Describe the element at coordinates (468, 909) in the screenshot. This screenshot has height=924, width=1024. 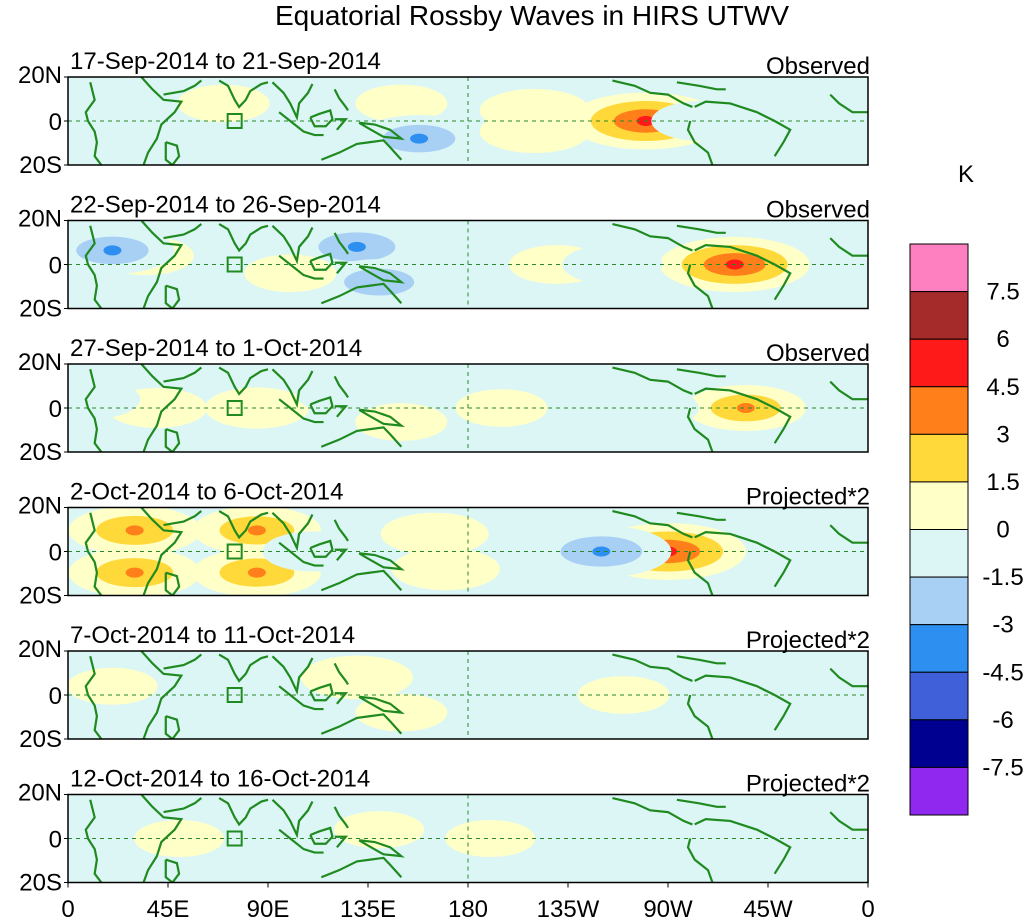
I see `lon-label-4: 180` at that location.